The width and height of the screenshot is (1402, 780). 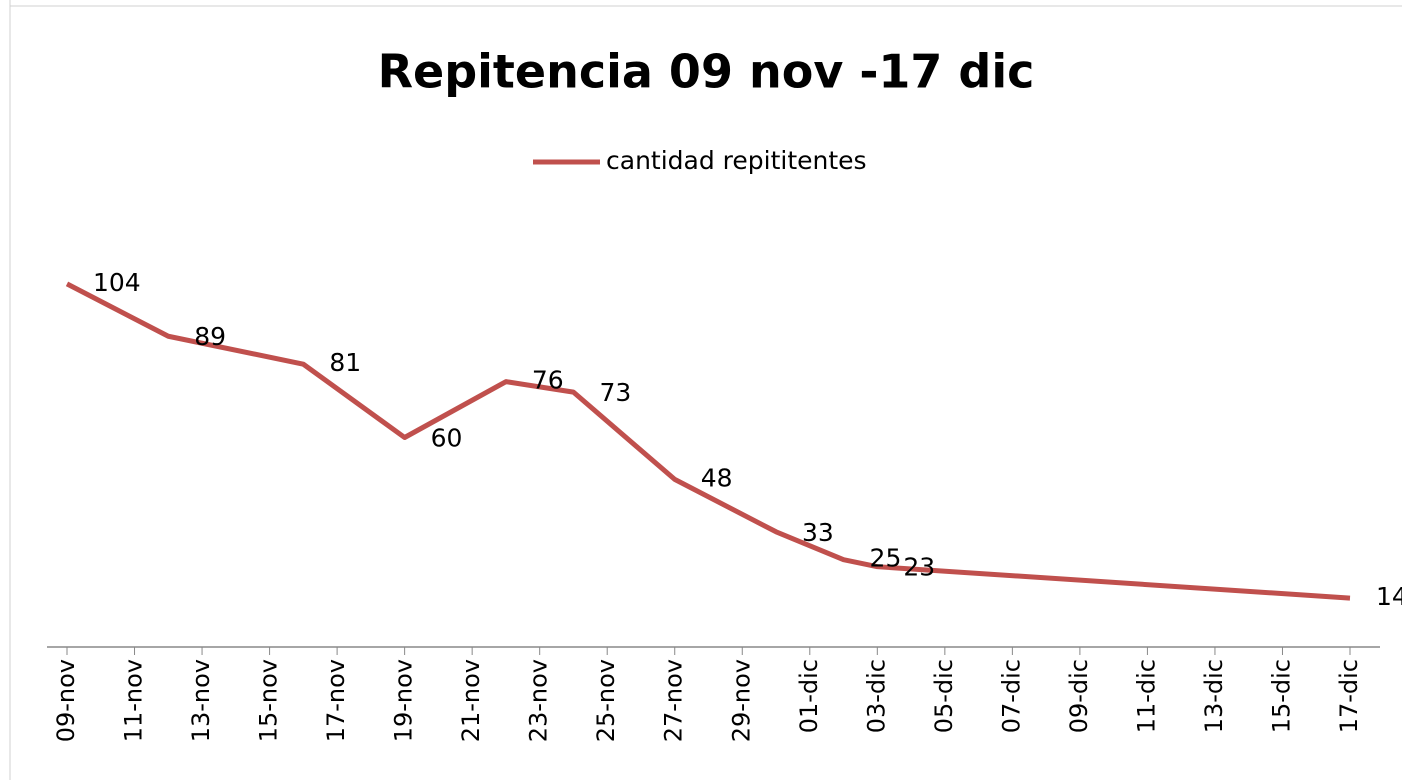 I want to click on x-tick-label: 17-nov, so click(x=336, y=700).